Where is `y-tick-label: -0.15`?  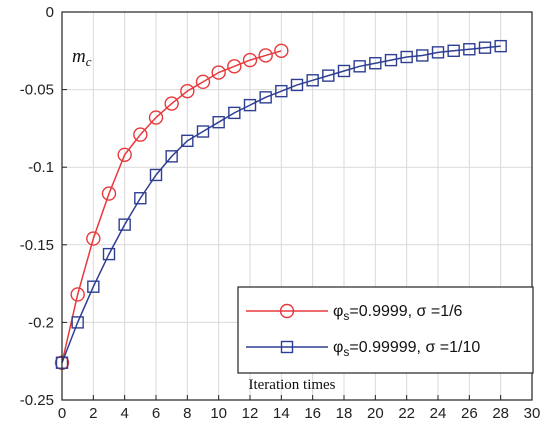 y-tick-label: -0.15 is located at coordinates (37, 245).